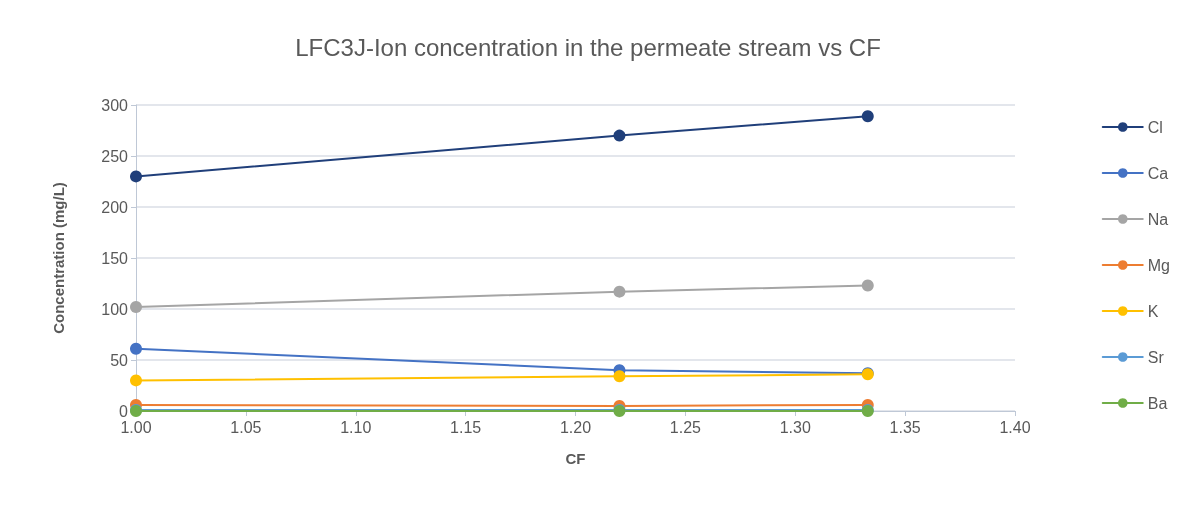  What do you see at coordinates (685, 427) in the screenshot?
I see `x-tick-label: 1.25` at bounding box center [685, 427].